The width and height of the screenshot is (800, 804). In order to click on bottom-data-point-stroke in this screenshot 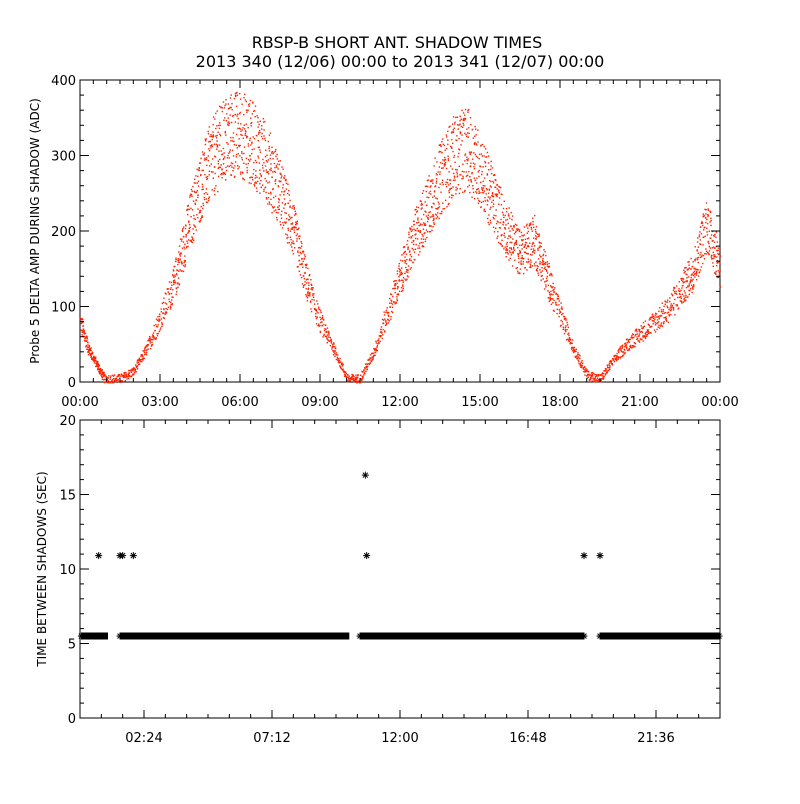, I will do `click(584, 555)`.